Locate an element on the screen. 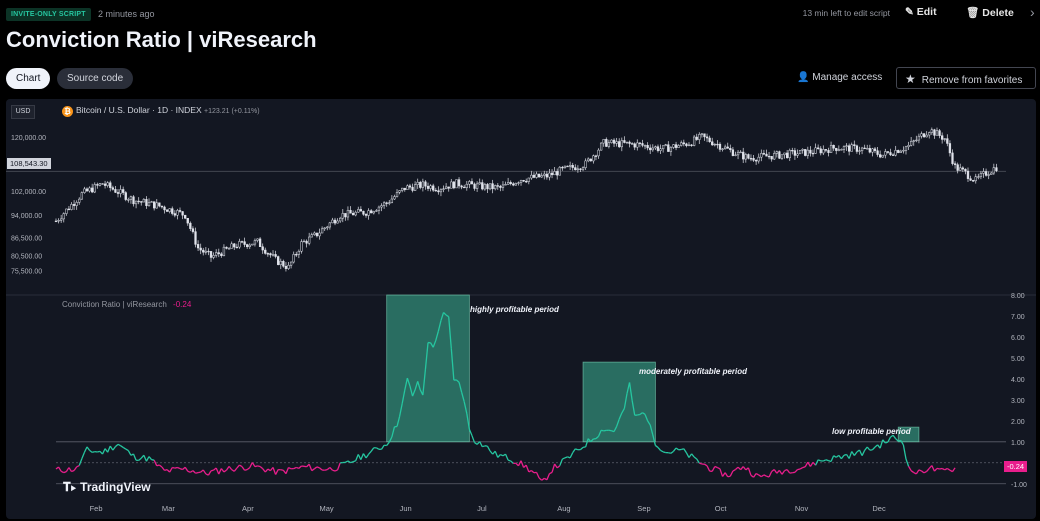 This screenshot has height=521, width=1040. edit-button: ✎ Edit is located at coordinates (921, 12).